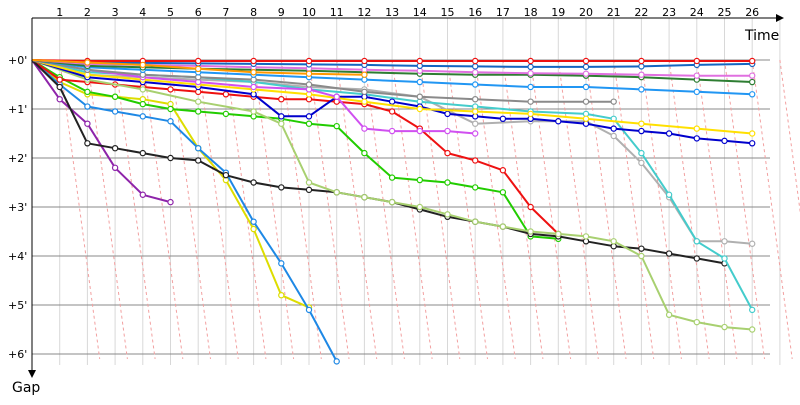 The width and height of the screenshot is (800, 405). What do you see at coordinates (780, 18) in the screenshot?
I see `x-axis-arrow` at bounding box center [780, 18].